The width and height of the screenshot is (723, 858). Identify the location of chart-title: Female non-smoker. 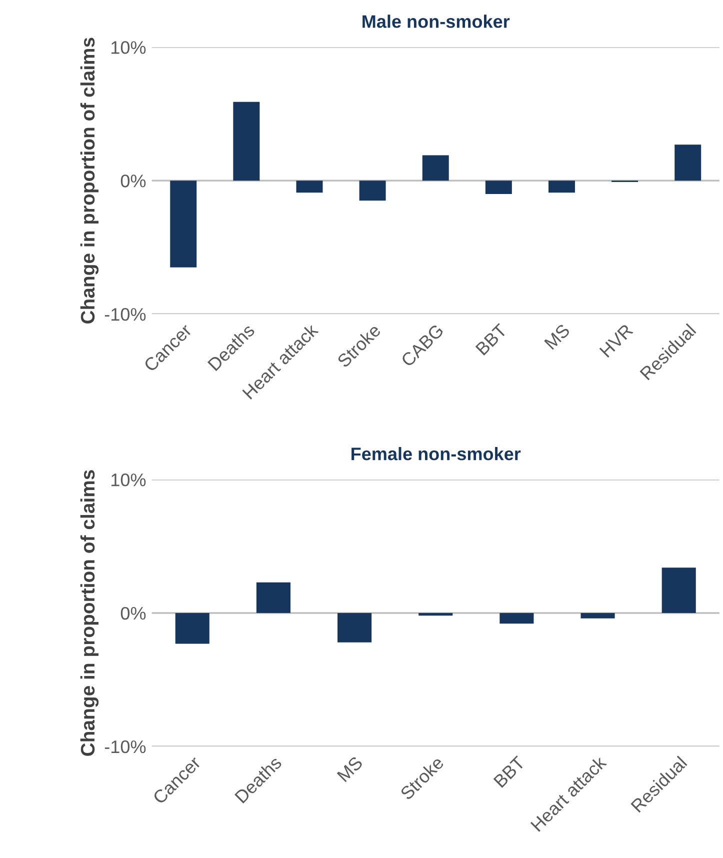
(436, 453).